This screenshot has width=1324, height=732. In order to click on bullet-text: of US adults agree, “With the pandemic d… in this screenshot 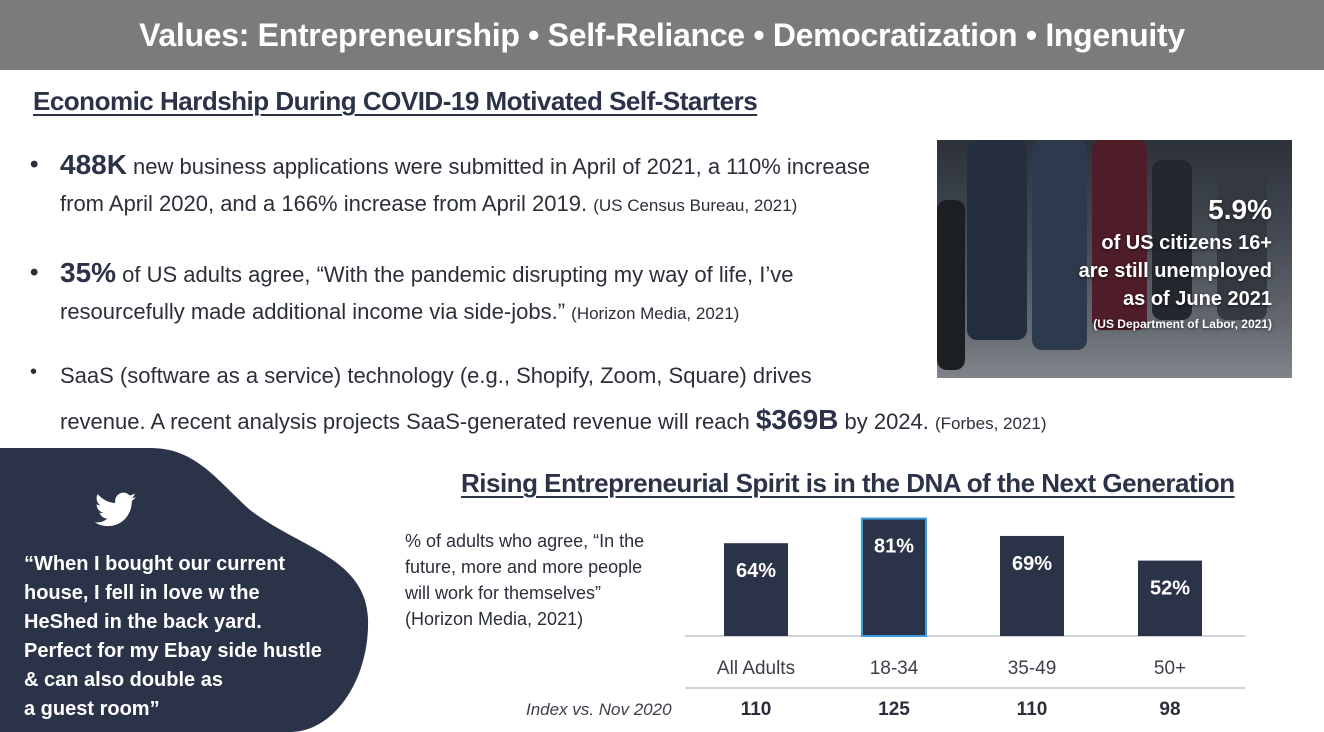, I will do `click(455, 274)`.